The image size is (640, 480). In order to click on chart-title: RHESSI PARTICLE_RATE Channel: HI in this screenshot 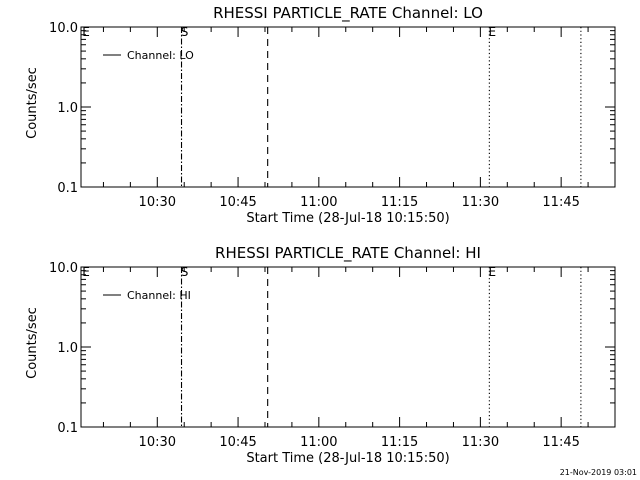, I will do `click(348, 253)`.